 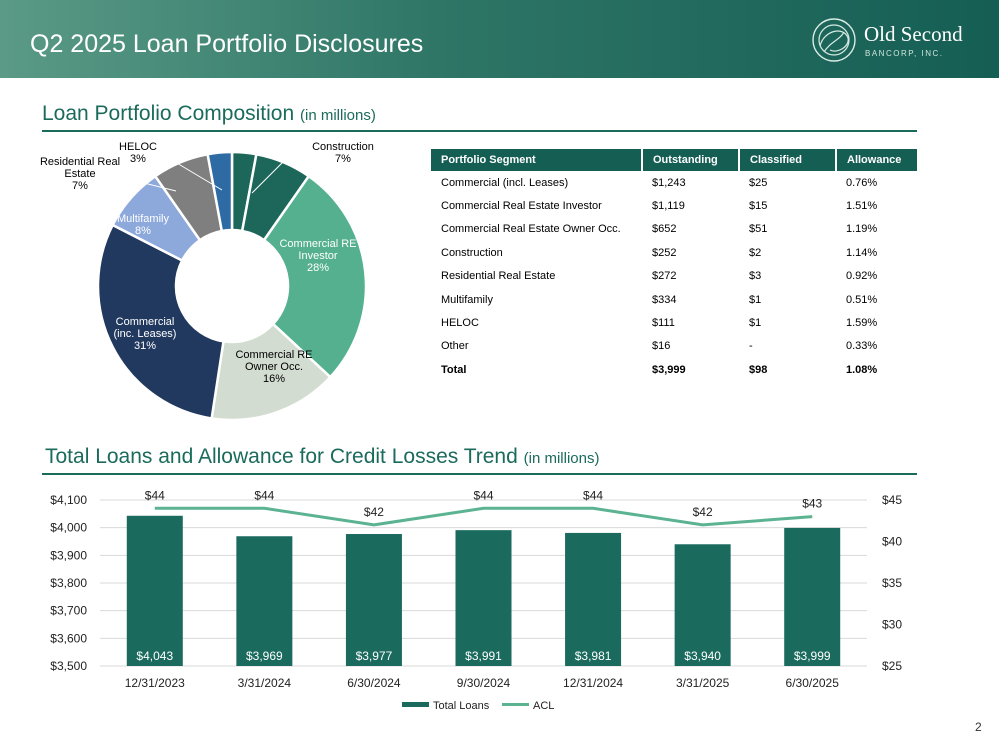 What do you see at coordinates (80, 174) in the screenshot?
I see `slice-label-residential-real-estate: Residential Real Estate 7%` at bounding box center [80, 174].